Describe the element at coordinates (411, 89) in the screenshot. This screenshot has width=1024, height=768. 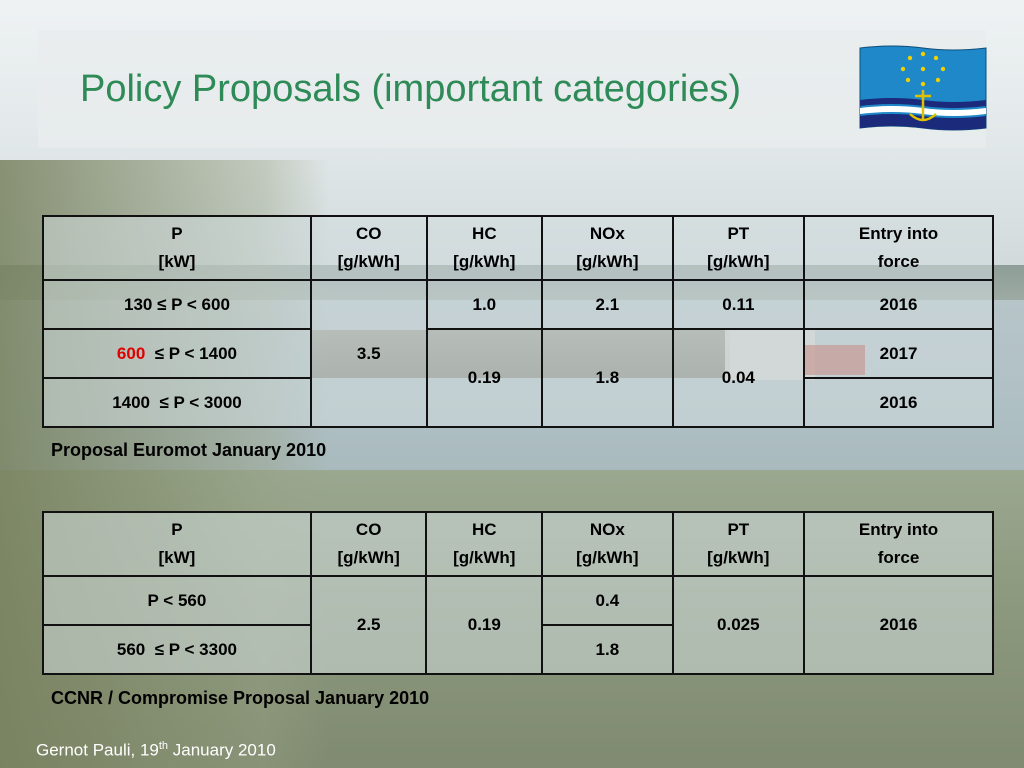
I see `slide-title: Policy Proposals (important categories)` at that location.